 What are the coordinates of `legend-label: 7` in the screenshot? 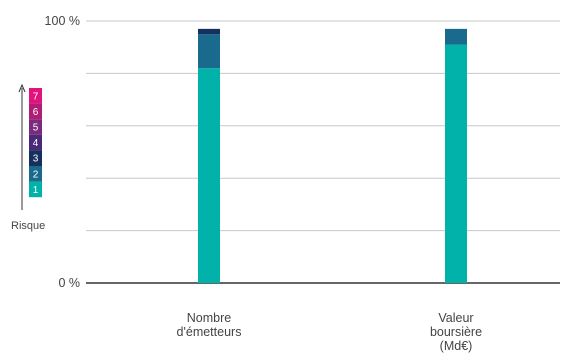 It's located at (36, 96).